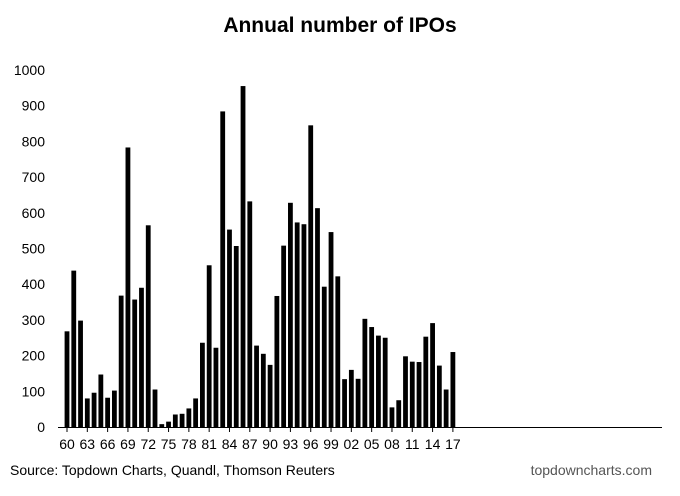 The image size is (680, 496). I want to click on bar-1999, so click(331, 329).